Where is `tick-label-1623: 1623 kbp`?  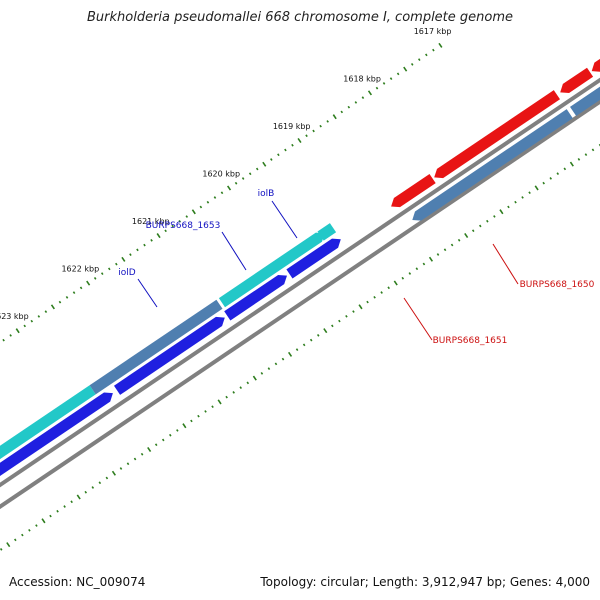
tick-label-1623: 1623 kbp is located at coordinates (14, 316).